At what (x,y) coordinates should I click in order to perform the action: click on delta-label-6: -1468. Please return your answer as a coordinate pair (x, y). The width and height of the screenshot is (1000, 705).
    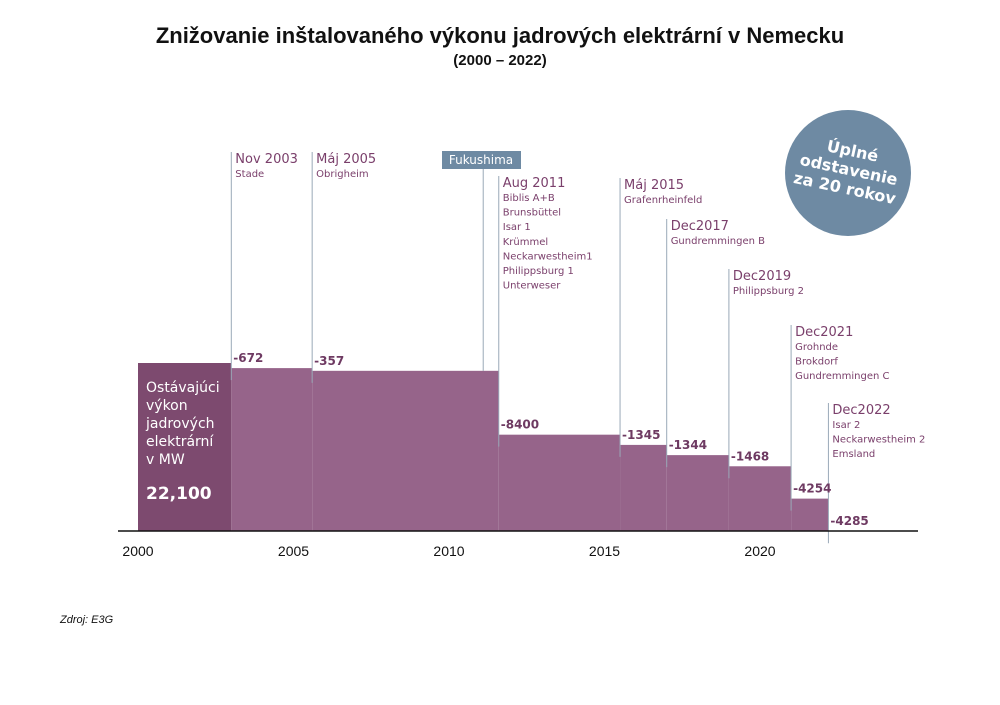
    Looking at the image, I should click on (750, 456).